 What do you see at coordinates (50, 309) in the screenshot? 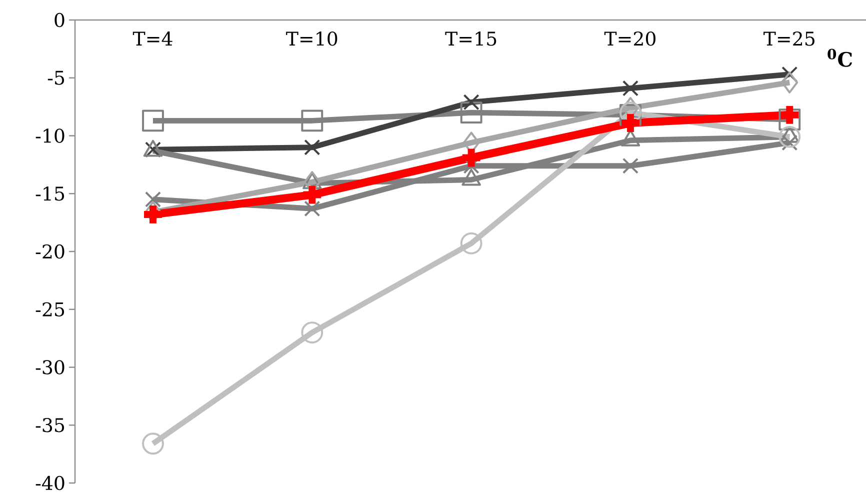
I see `y-tick-label: -25` at bounding box center [50, 309].